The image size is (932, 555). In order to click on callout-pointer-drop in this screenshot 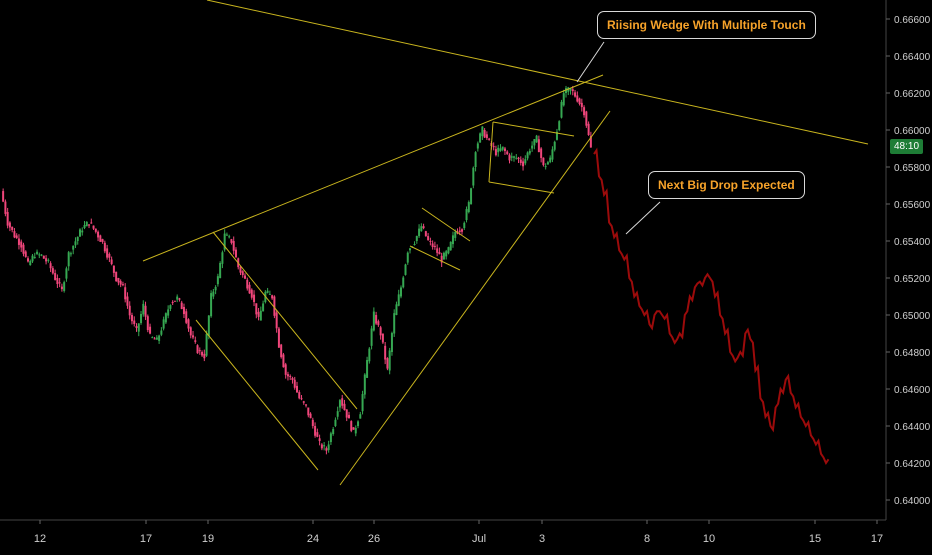, I will do `click(643, 218)`.